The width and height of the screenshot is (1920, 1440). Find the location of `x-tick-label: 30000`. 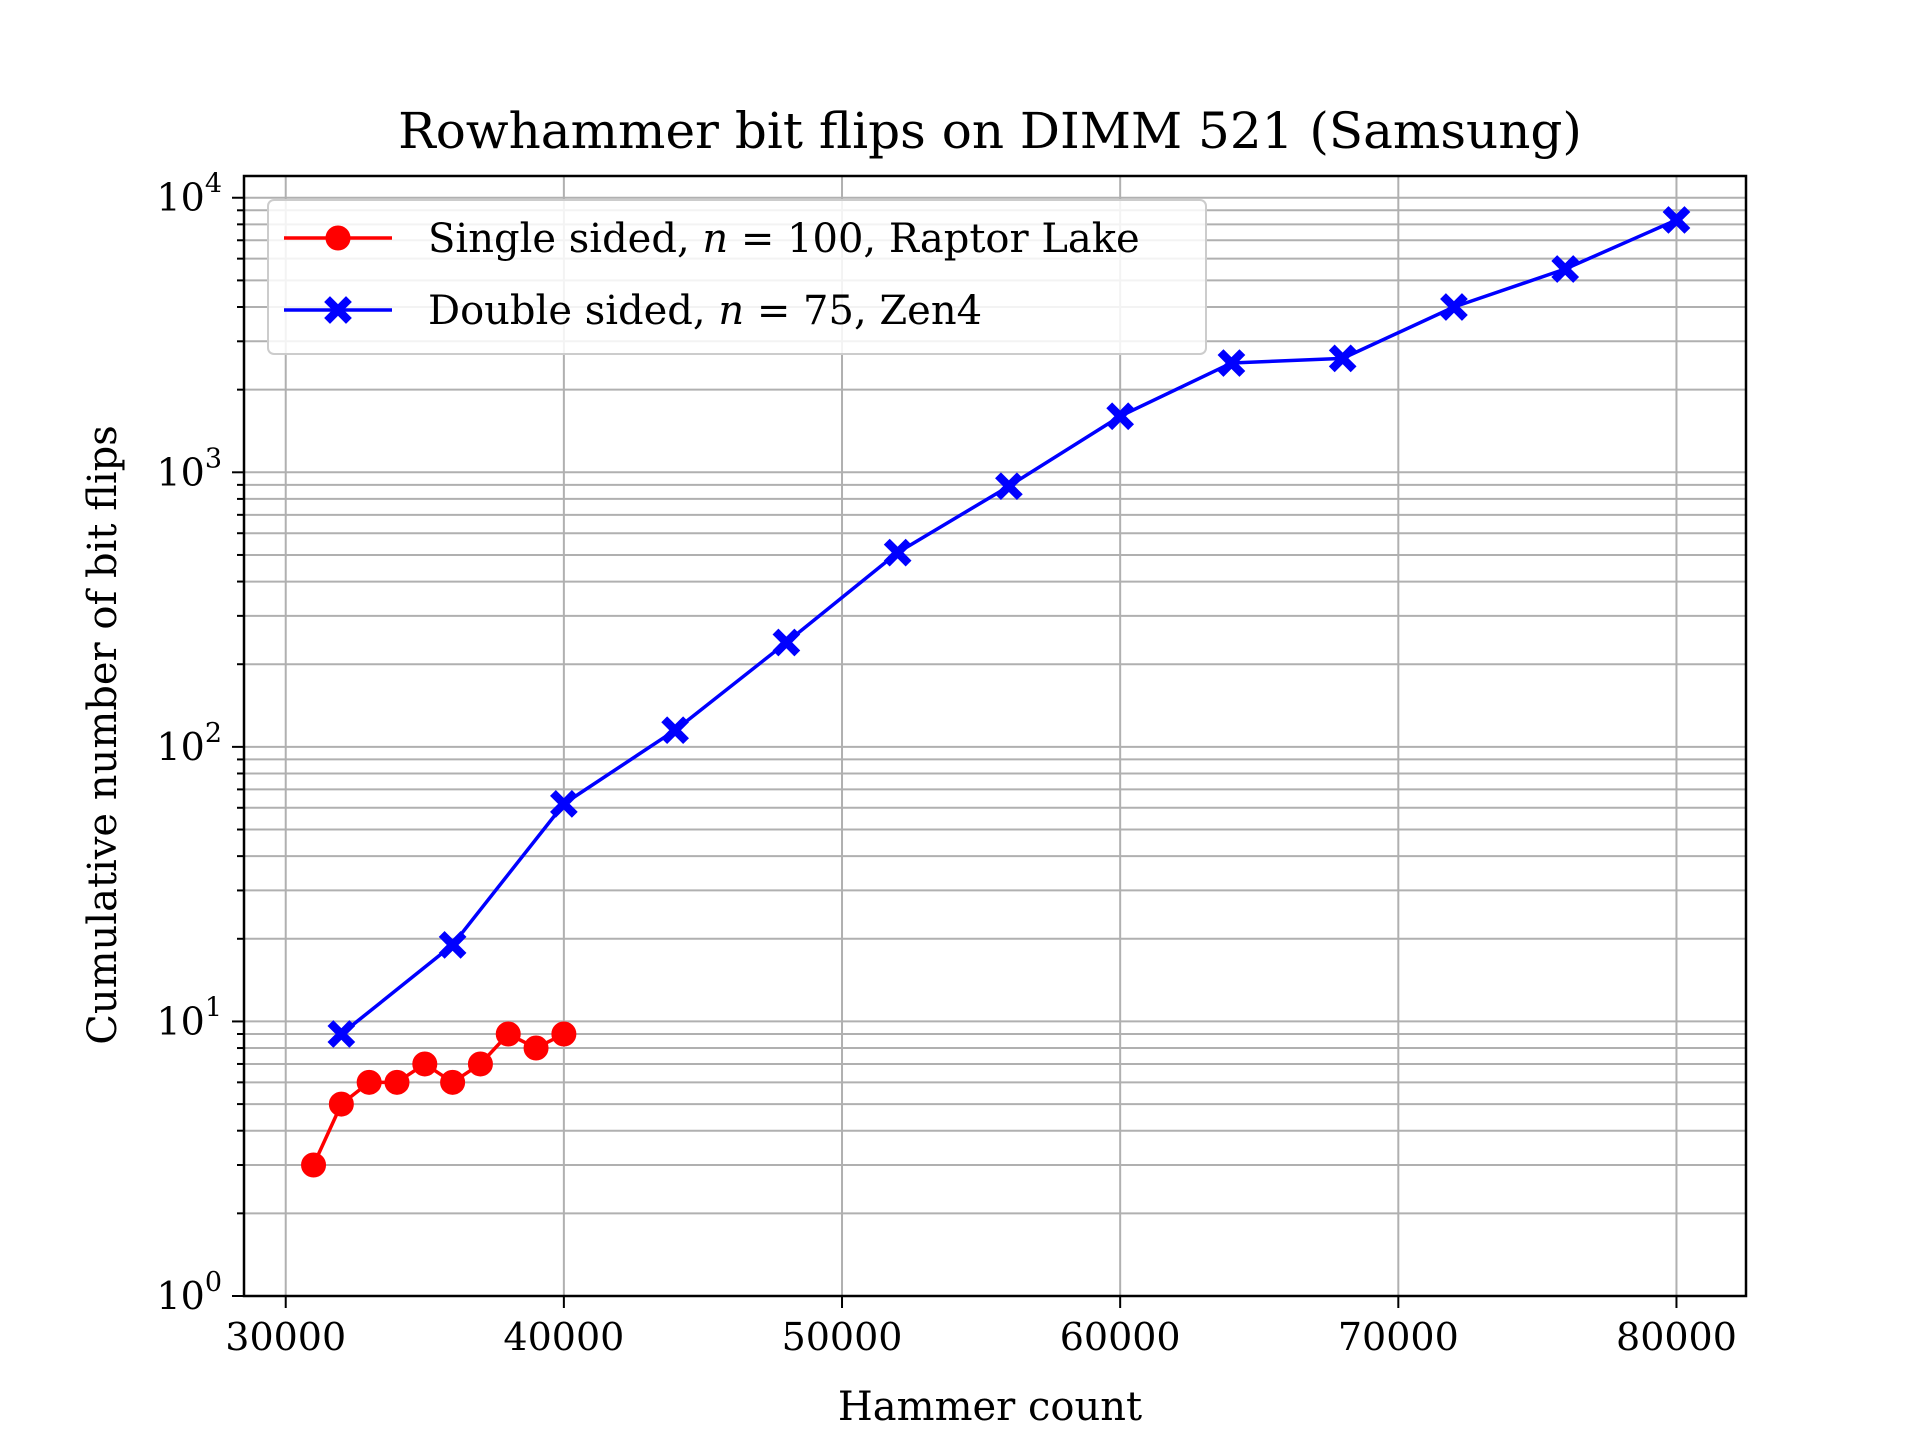

x-tick-label: 30000 is located at coordinates (285, 1337).